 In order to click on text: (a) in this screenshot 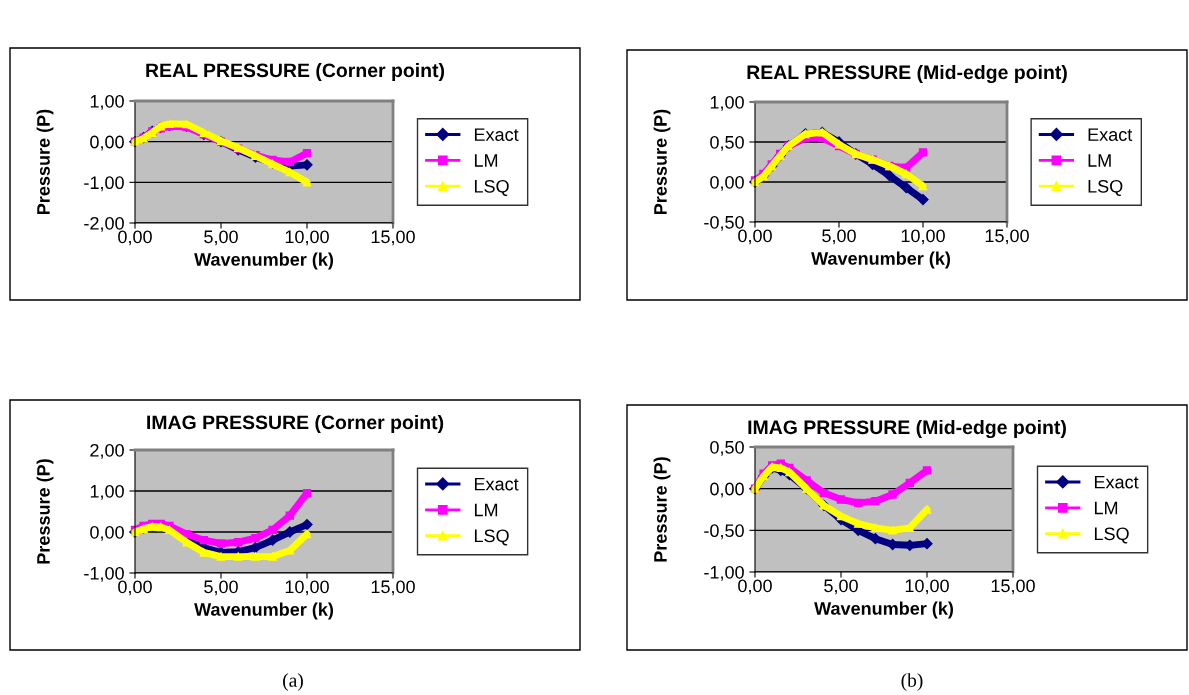, I will do `click(293, 682)`.